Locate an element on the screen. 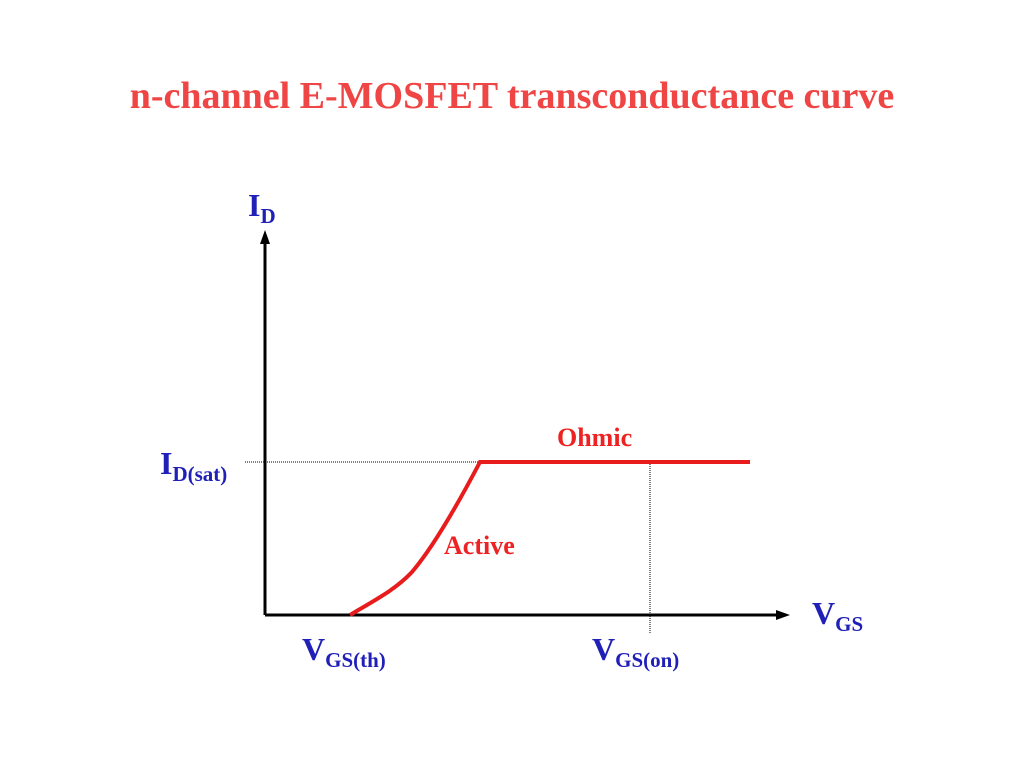 Image resolution: width=1024 pixels, height=768 pixels. threshold-label: VGS(th) is located at coordinates (344, 651).